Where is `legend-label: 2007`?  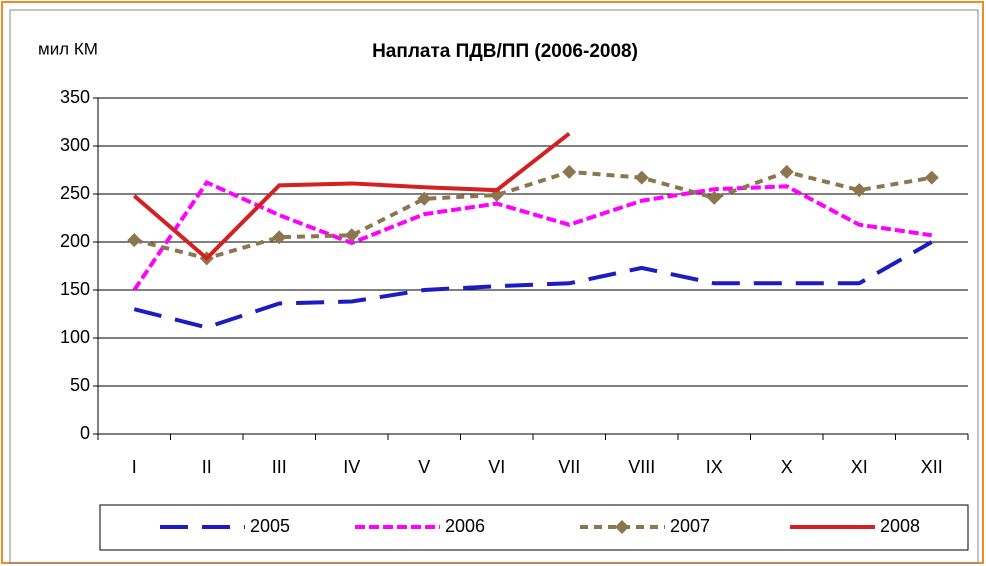 legend-label: 2007 is located at coordinates (690, 526).